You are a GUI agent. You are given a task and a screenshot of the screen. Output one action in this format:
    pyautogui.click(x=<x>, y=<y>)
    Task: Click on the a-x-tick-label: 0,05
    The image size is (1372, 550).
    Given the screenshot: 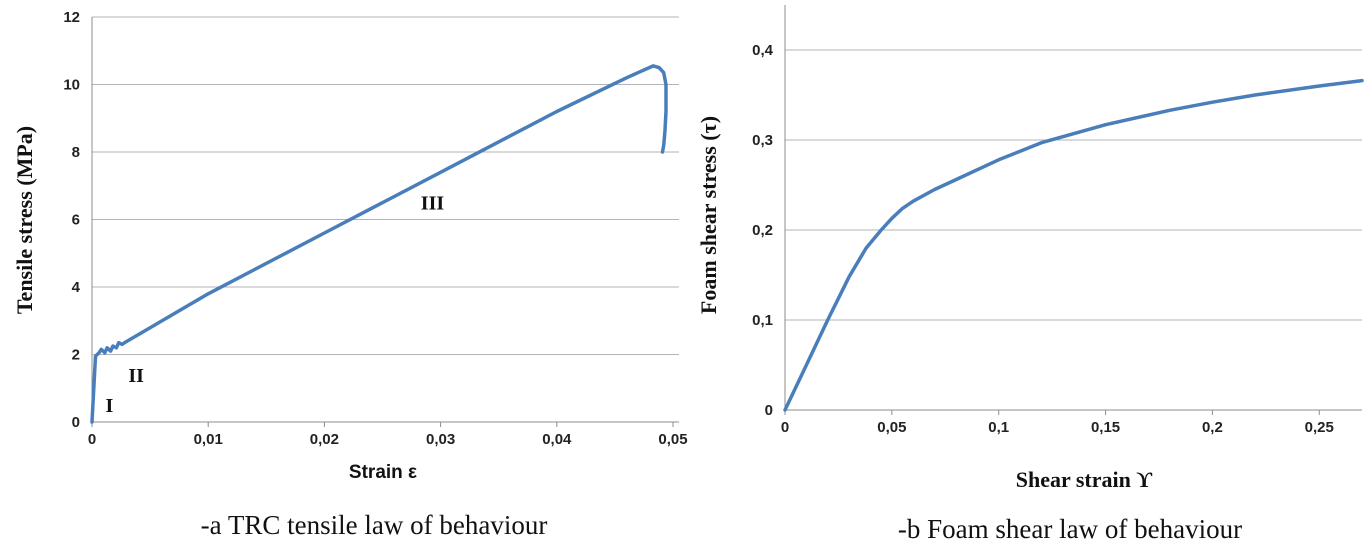 What is the action you would take?
    pyautogui.click(x=672, y=439)
    